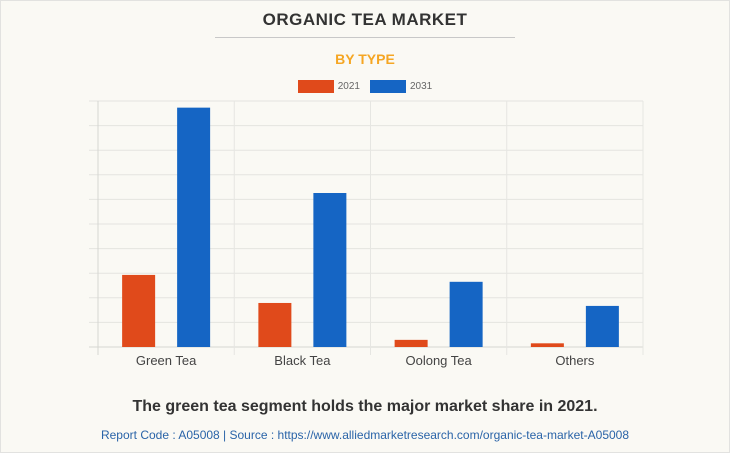  What do you see at coordinates (602, 326) in the screenshot?
I see `bar-others-2031` at bounding box center [602, 326].